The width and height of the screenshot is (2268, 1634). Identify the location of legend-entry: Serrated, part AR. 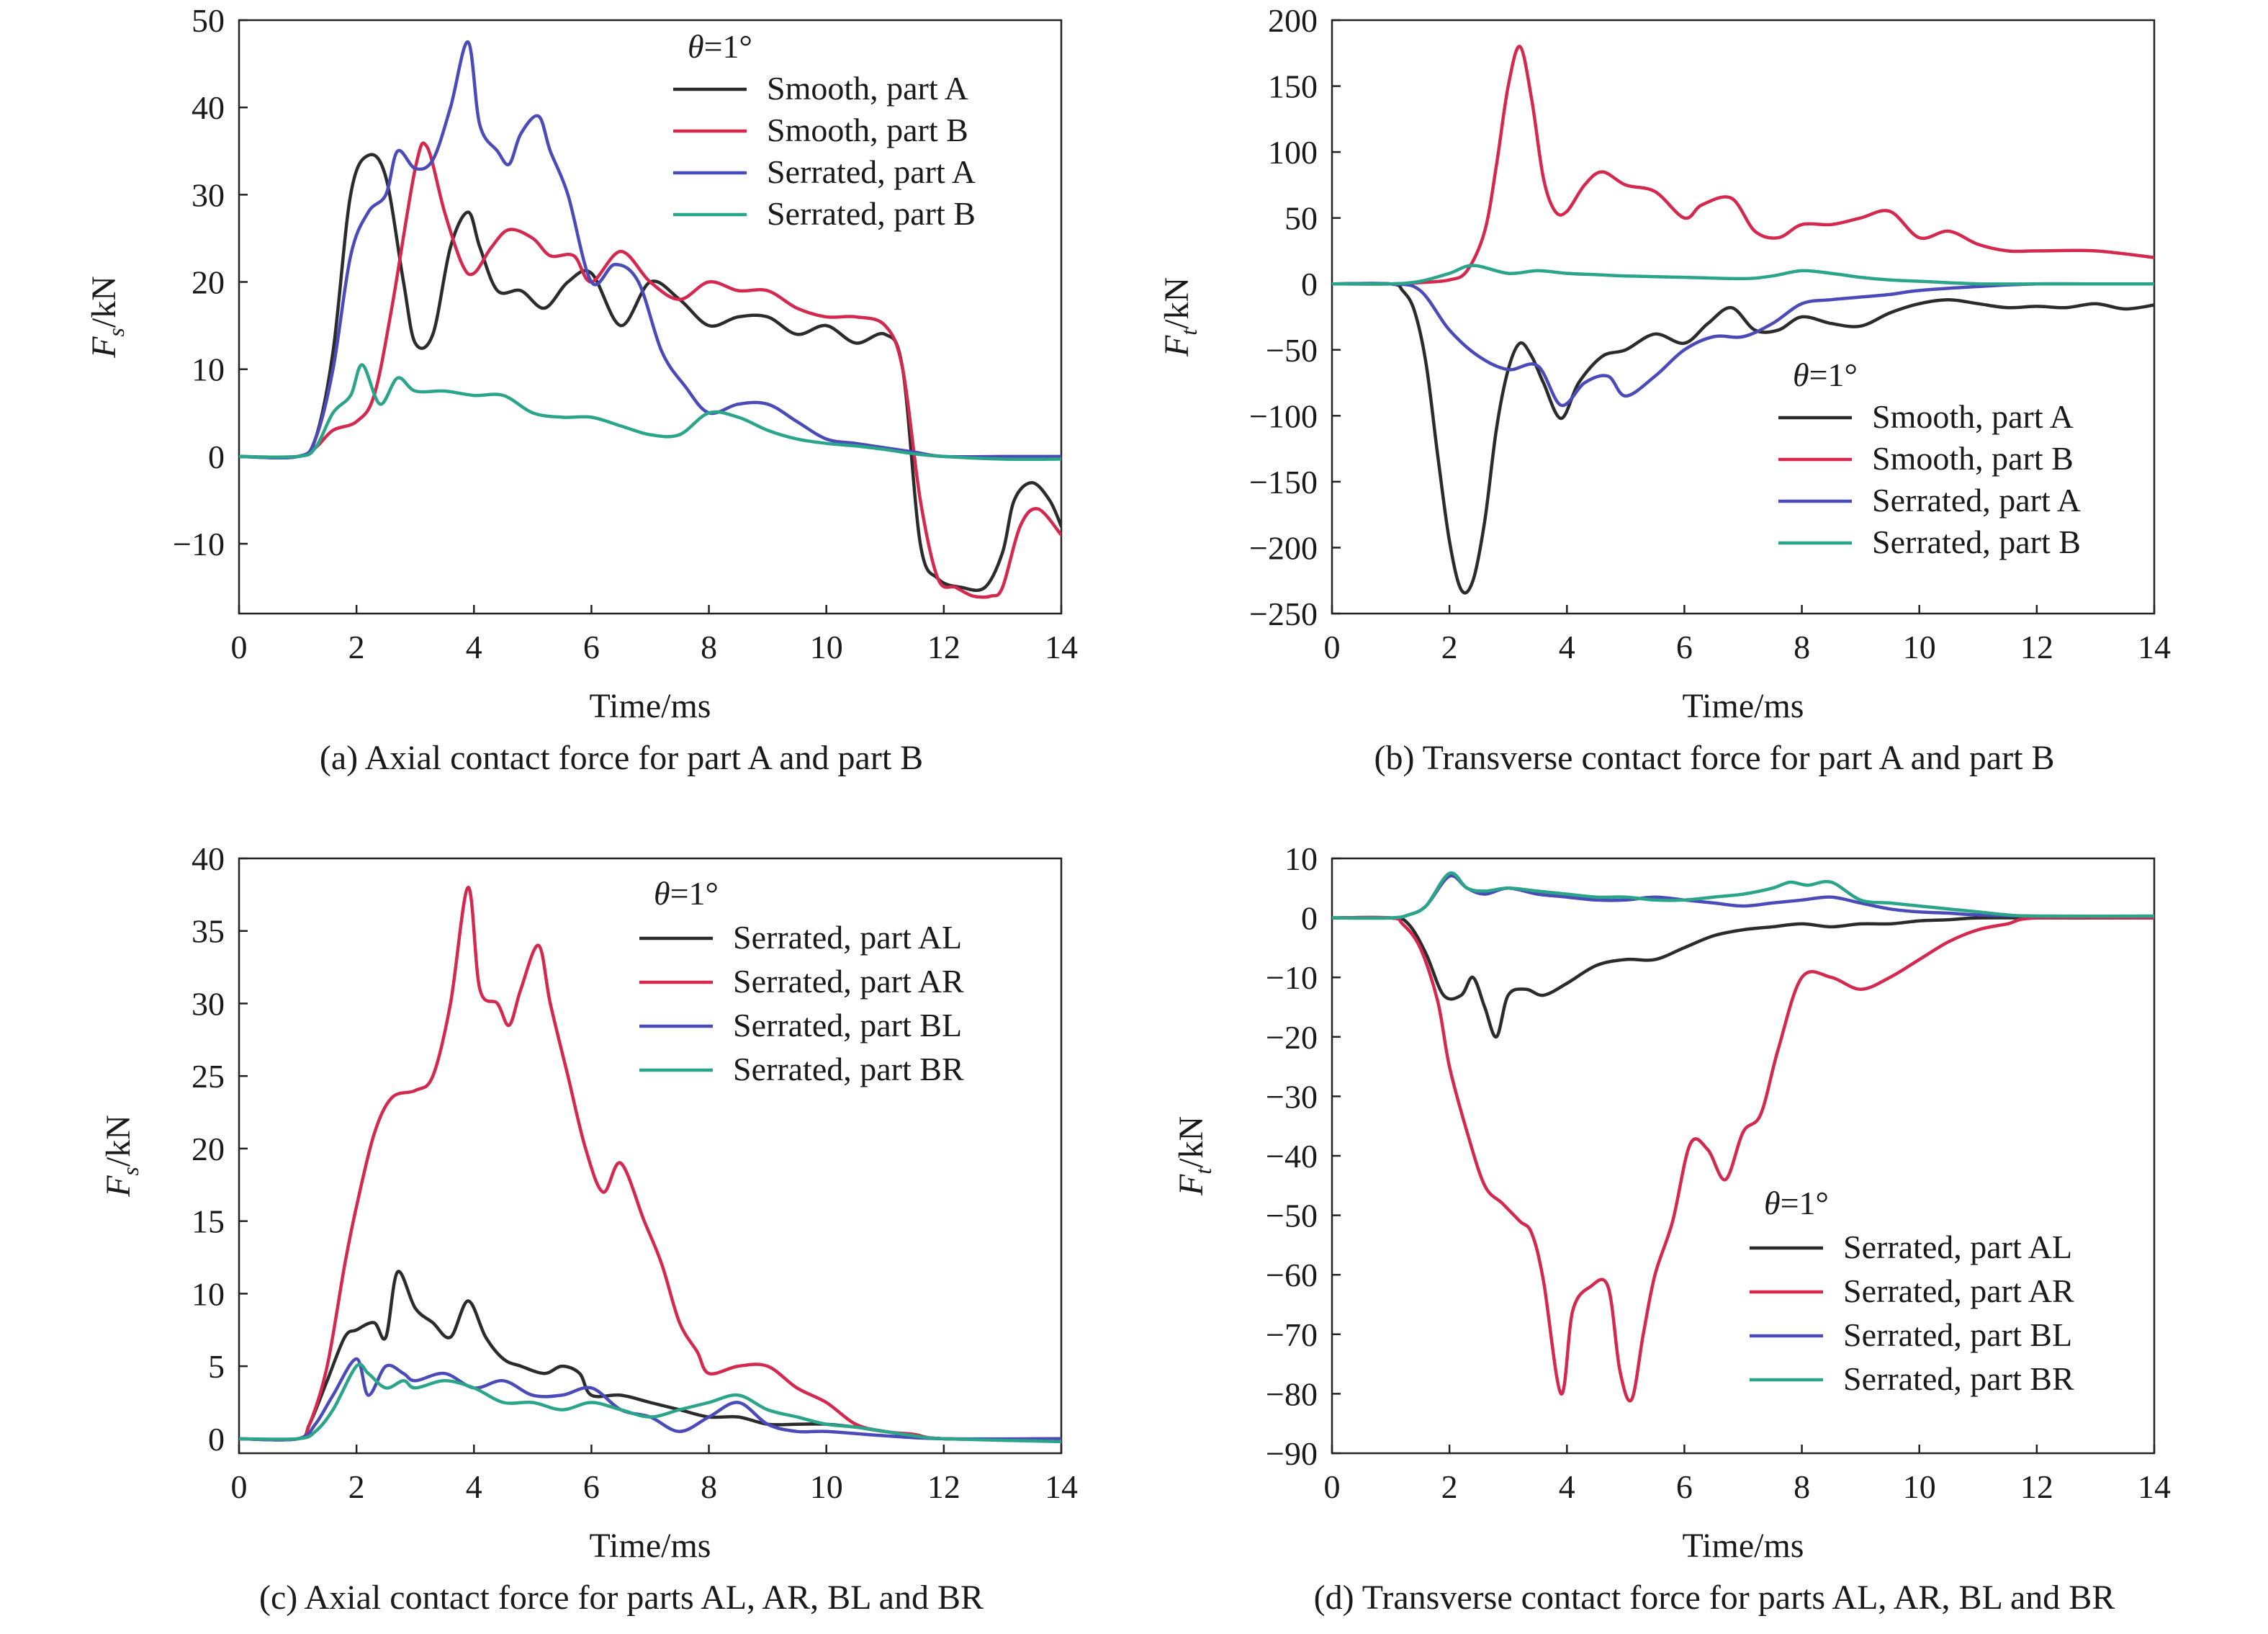
(1958, 1290).